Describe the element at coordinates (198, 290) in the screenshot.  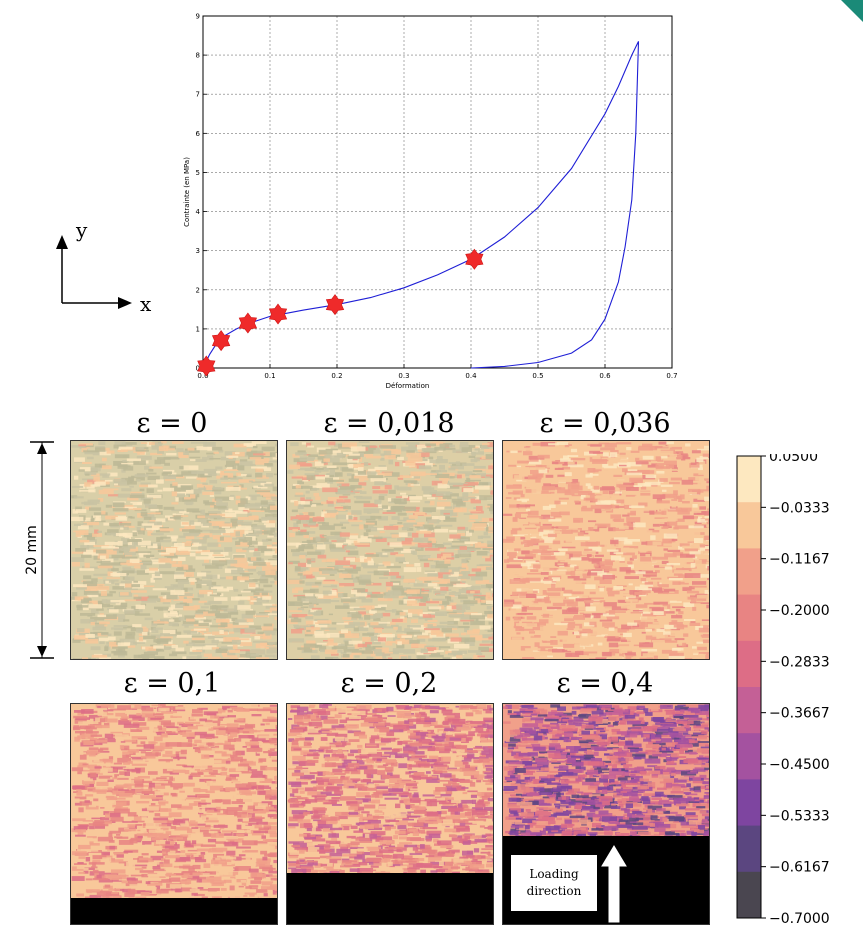
I see `y-tick-label: 2` at that location.